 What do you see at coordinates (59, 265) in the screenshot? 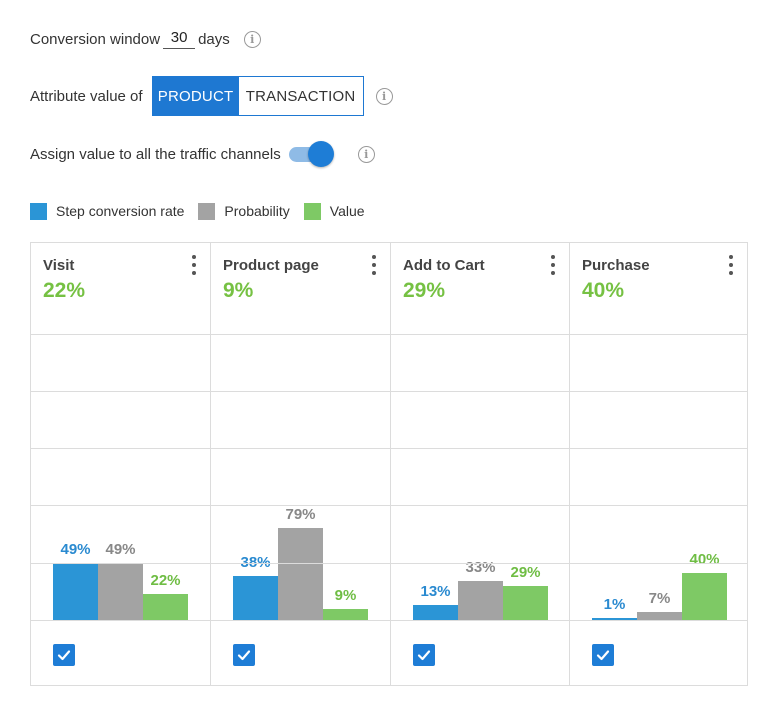
I see `stage-title: Visit` at bounding box center [59, 265].